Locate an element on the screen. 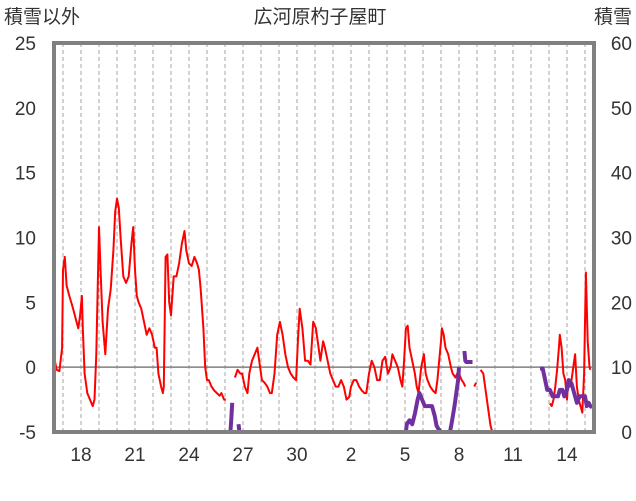 The image size is (636, 501). chart-title: 広河原杓子屋町 is located at coordinates (319, 17).